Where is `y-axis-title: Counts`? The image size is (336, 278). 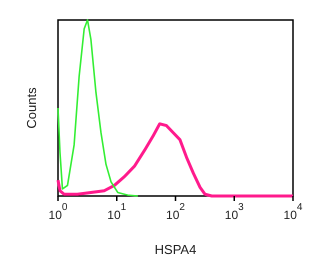 y-axis-title: Counts is located at coordinates (31, 107).